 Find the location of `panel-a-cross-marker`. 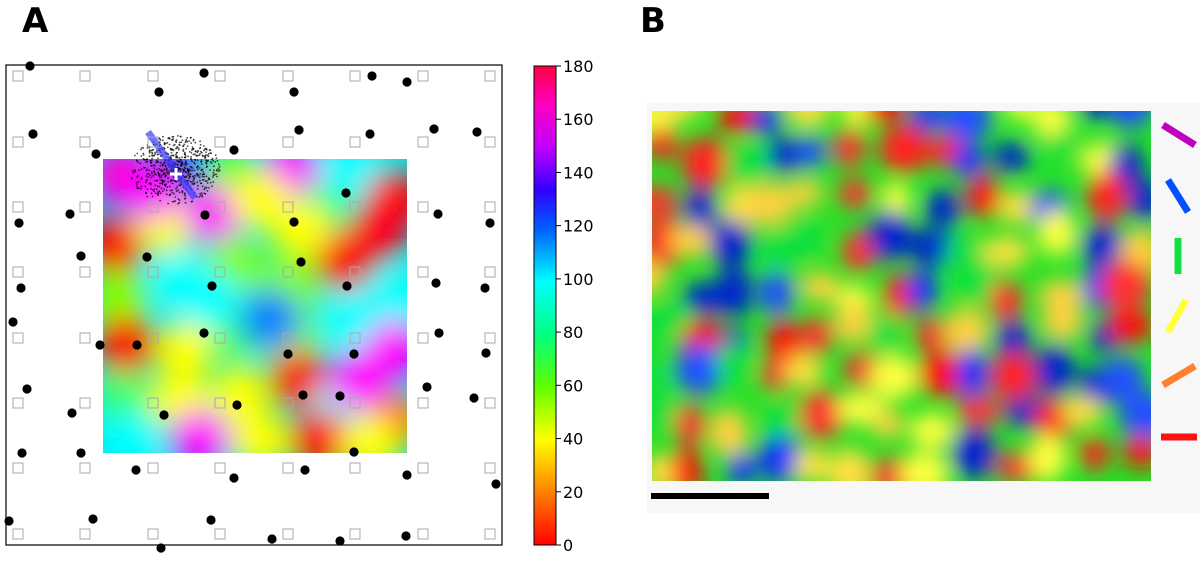

panel-a-cross-marker is located at coordinates (176, 174).